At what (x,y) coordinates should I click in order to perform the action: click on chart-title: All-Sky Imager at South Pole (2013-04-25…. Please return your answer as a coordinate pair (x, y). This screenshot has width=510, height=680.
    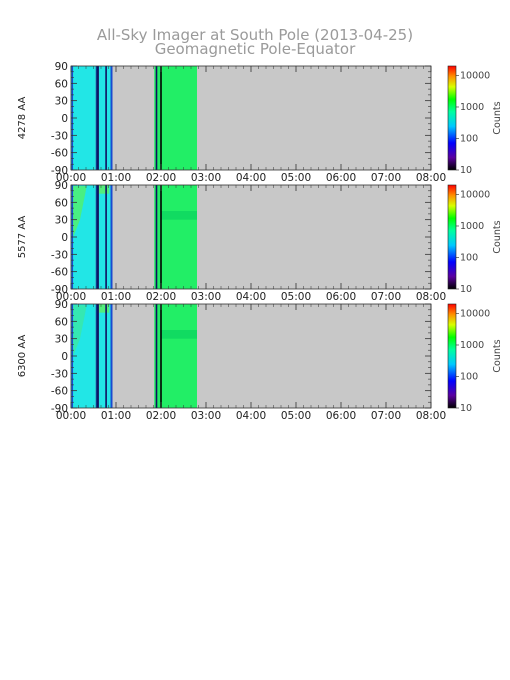
    Looking at the image, I should click on (255, 35).